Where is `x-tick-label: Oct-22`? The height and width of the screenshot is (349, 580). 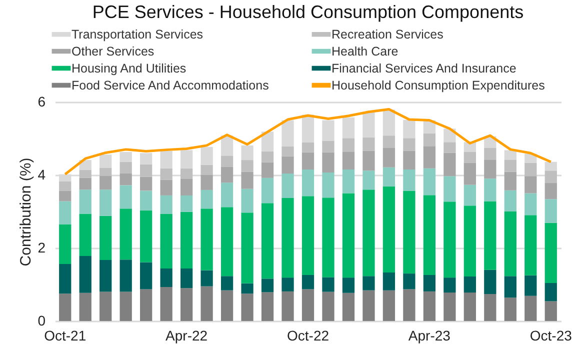
x-tick-label: Oct-22 is located at coordinates (308, 336).